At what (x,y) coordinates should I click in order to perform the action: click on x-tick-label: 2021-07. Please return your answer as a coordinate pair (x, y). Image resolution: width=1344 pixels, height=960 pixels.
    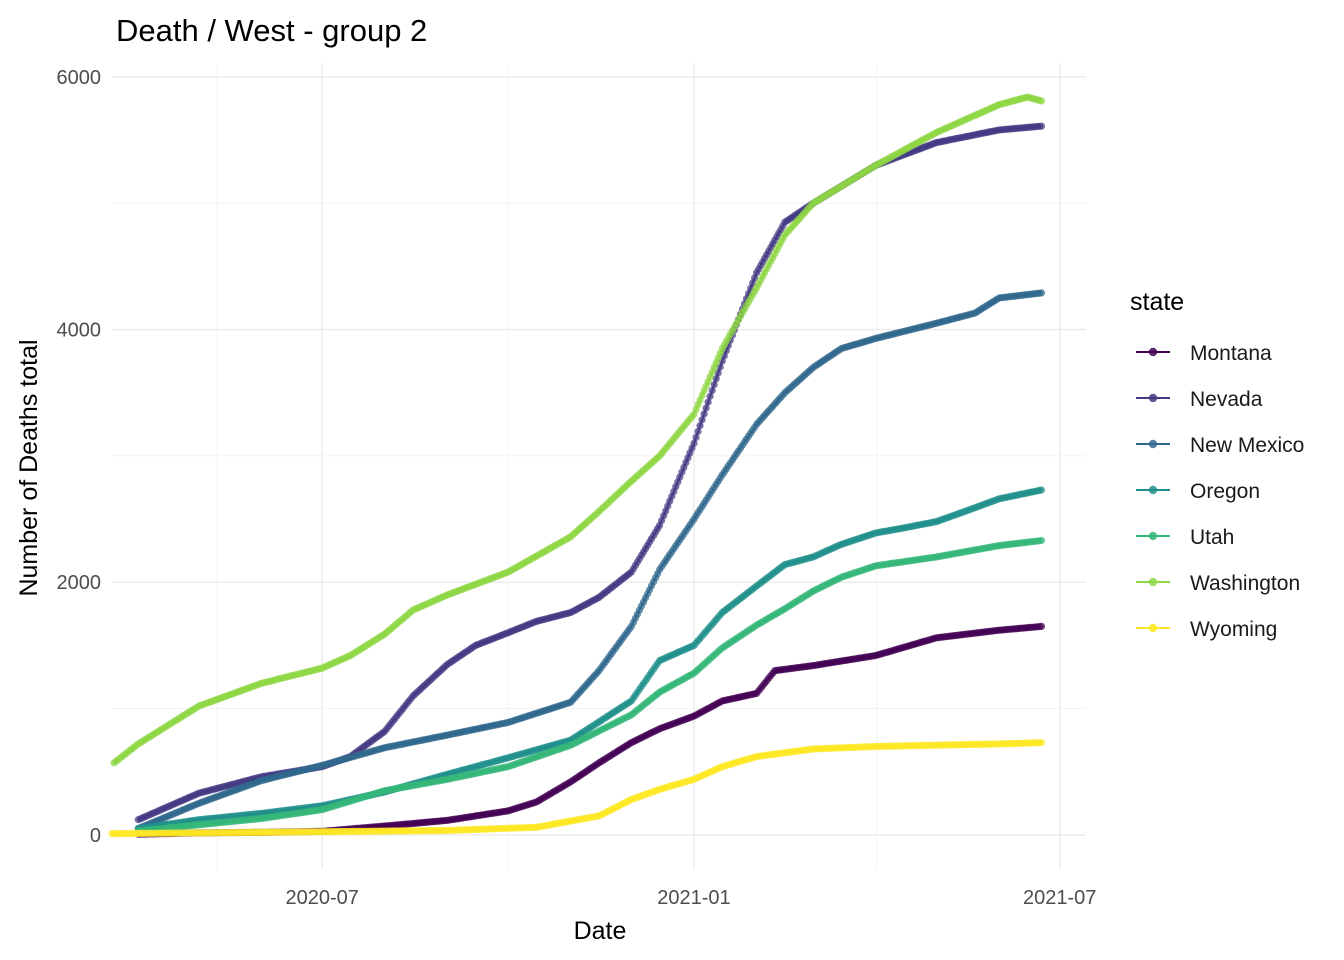
    Looking at the image, I should click on (1059, 898).